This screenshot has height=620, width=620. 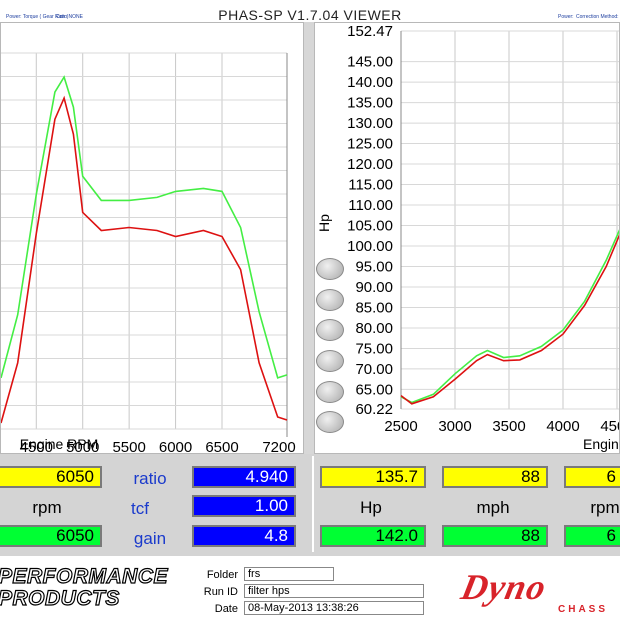 What do you see at coordinates (324, 223) in the screenshot?
I see `y-axis-title: Hp` at bounding box center [324, 223].